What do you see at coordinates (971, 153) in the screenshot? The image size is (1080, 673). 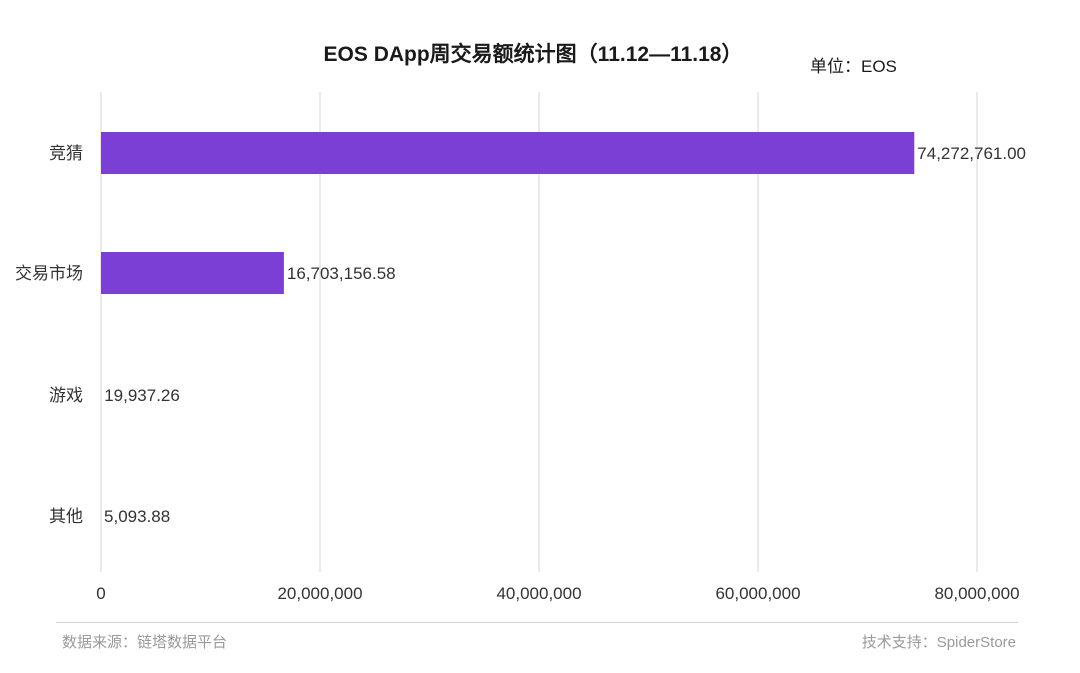 I see `value-label: 74,272,761.00` at bounding box center [971, 153].